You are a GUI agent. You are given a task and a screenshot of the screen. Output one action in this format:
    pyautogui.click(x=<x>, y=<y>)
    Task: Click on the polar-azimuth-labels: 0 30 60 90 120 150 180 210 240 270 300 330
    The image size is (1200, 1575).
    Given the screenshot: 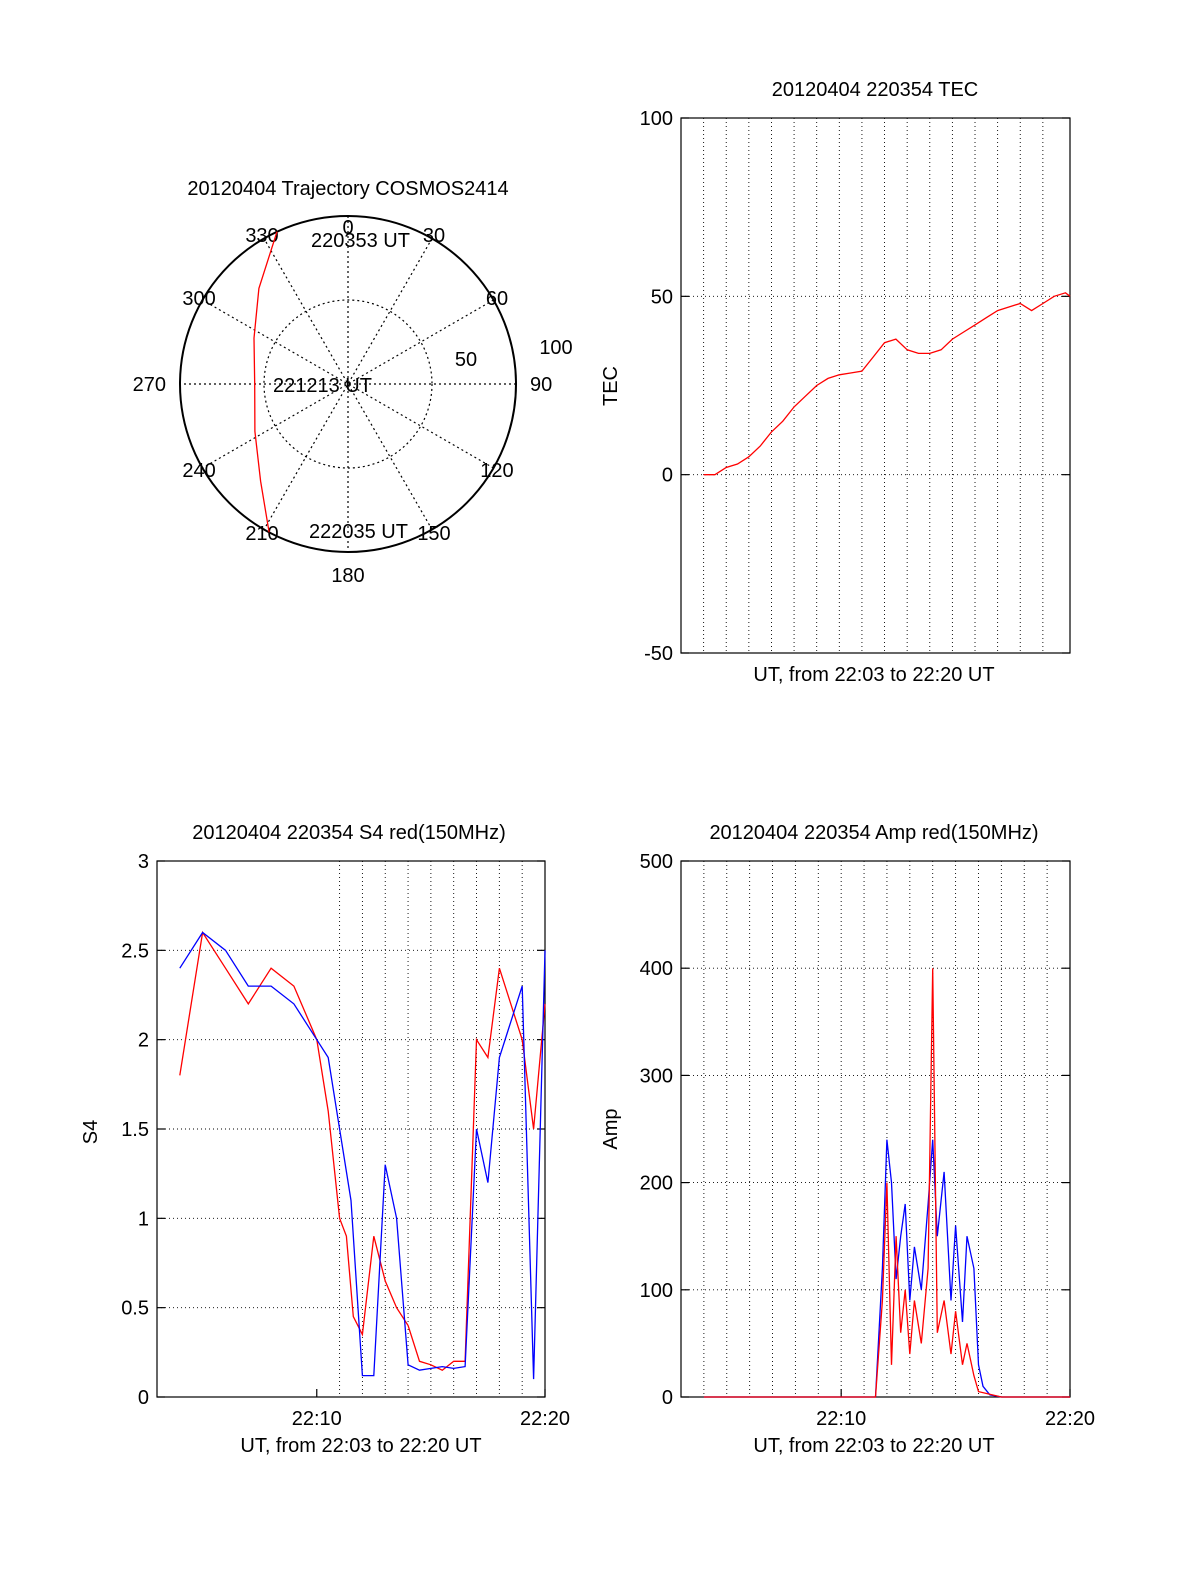 What is the action you would take?
    pyautogui.click(x=343, y=402)
    